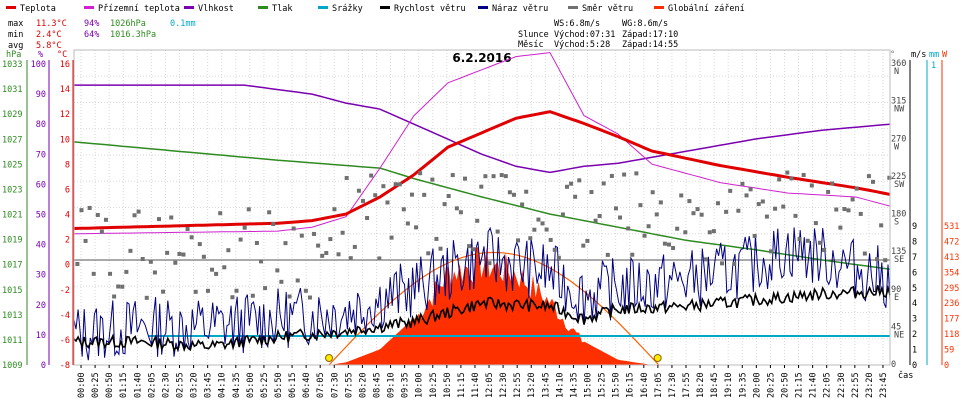 Image resolution: width=966 pixels, height=400 pixels. What do you see at coordinates (406, 385) in the screenshot?
I see `x-tick-label: 09:35` at bounding box center [406, 385].